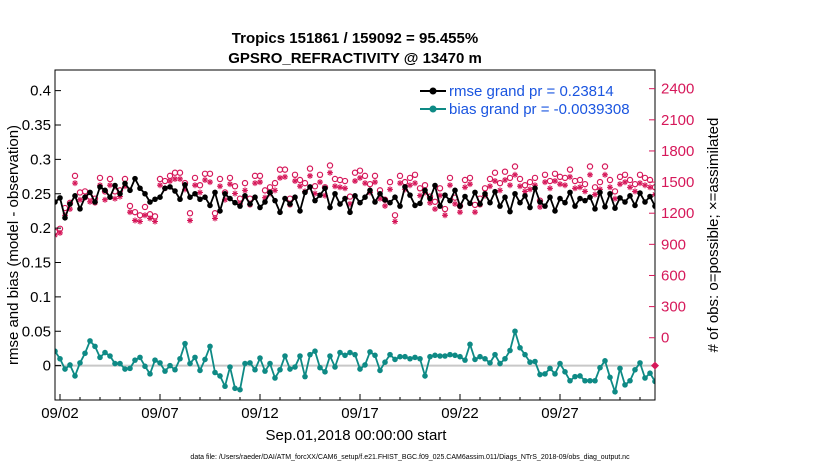 Image resolution: width=830 pixels, height=470 pixels. What do you see at coordinates (36, 263) in the screenshot?
I see `y-left-tick-label: 0.15` at bounding box center [36, 263].